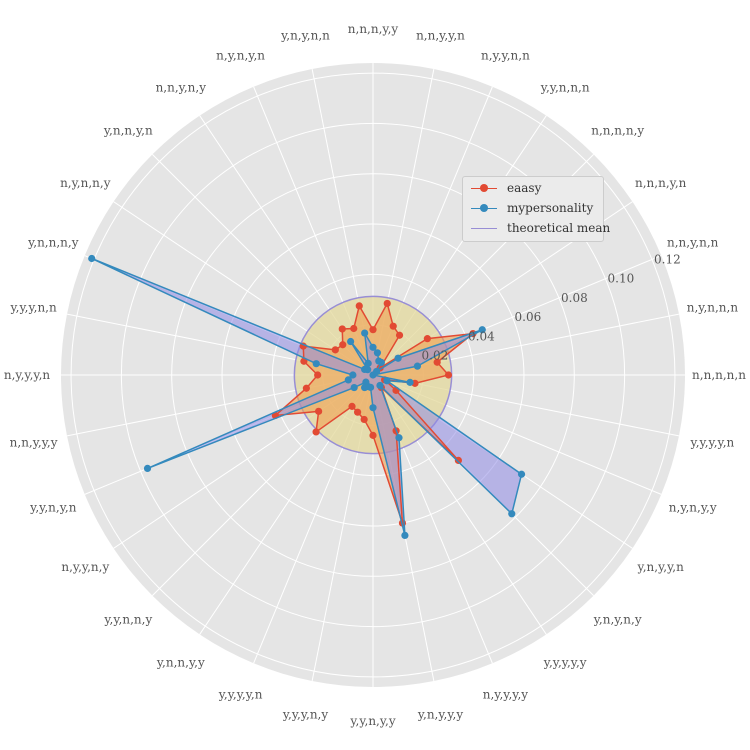 This screenshot has height=750, width=750. I want to click on category-label: n,y,n,n,n, so click(713, 308).